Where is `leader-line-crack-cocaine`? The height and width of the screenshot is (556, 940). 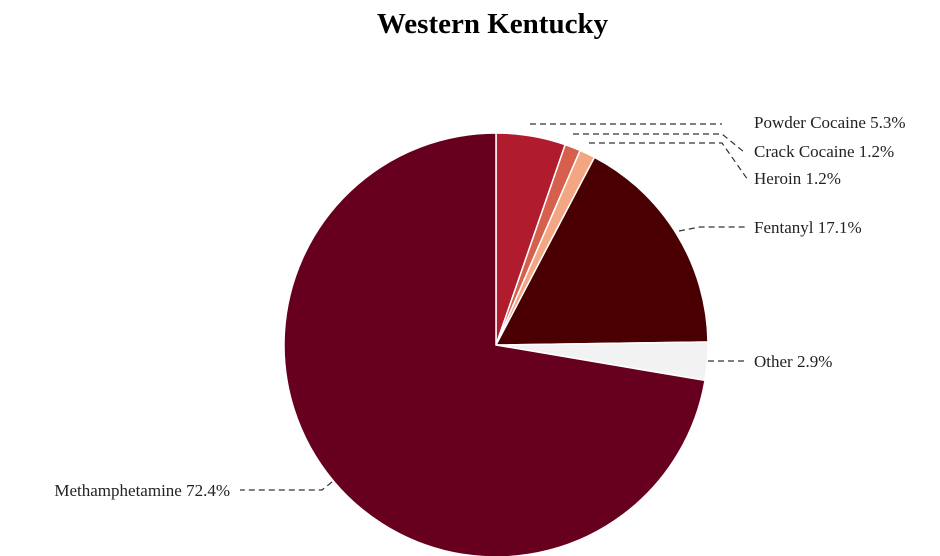 leader-line-crack-cocaine is located at coordinates (659, 143).